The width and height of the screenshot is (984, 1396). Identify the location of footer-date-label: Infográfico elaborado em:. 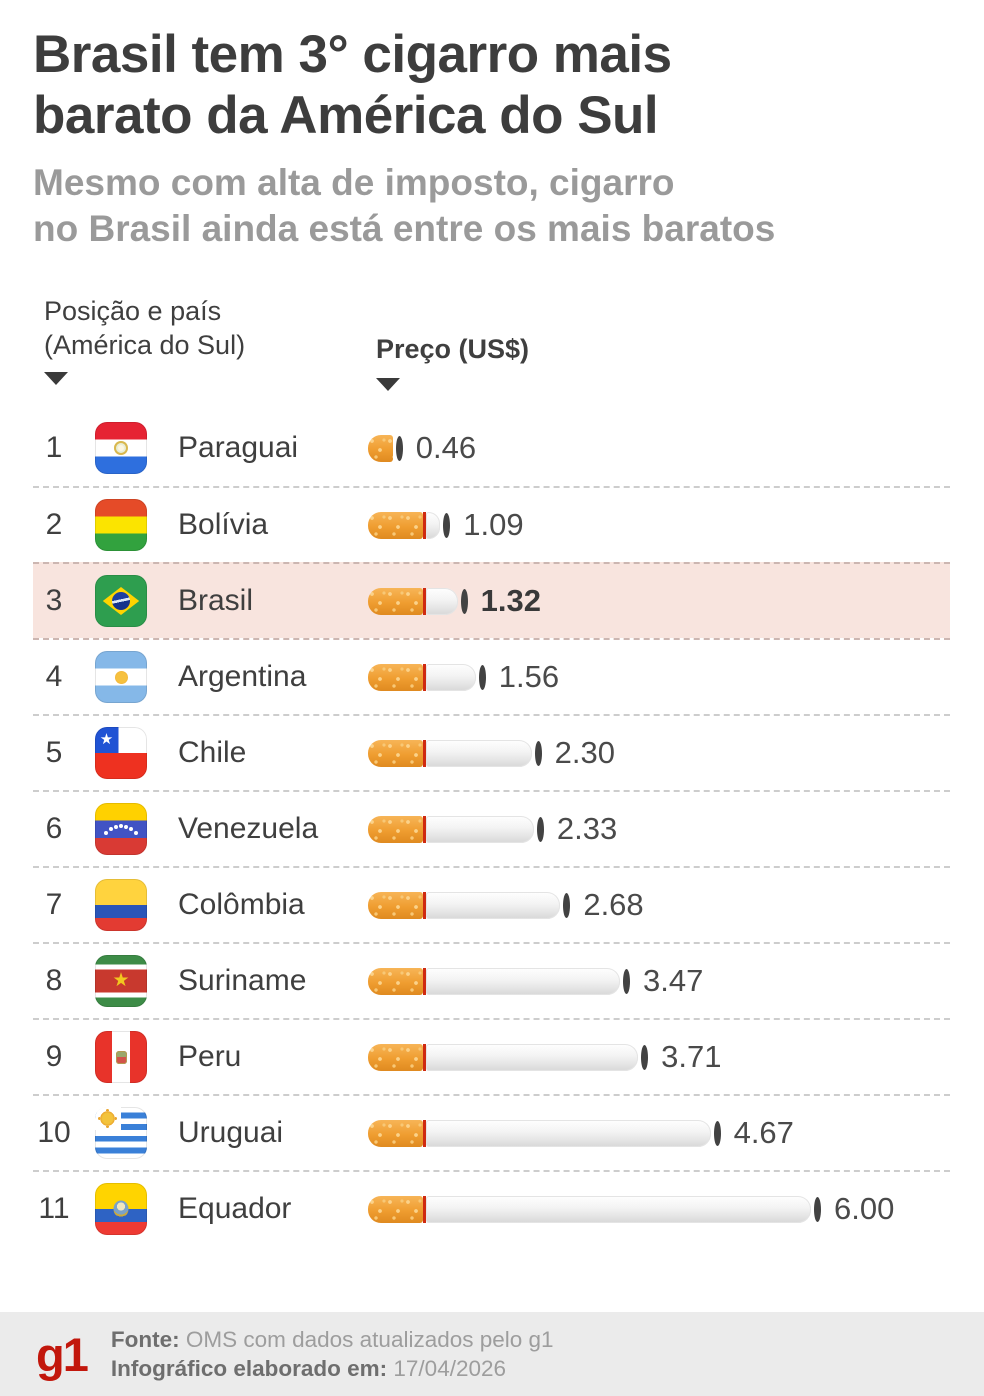
(249, 1368).